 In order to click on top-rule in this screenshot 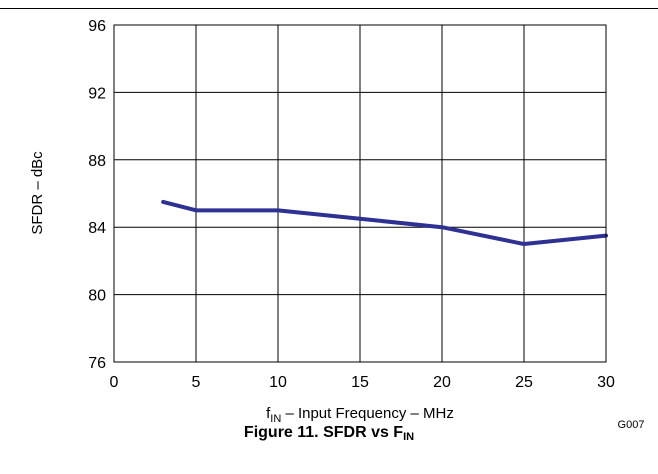, I will do `click(329, 8)`.